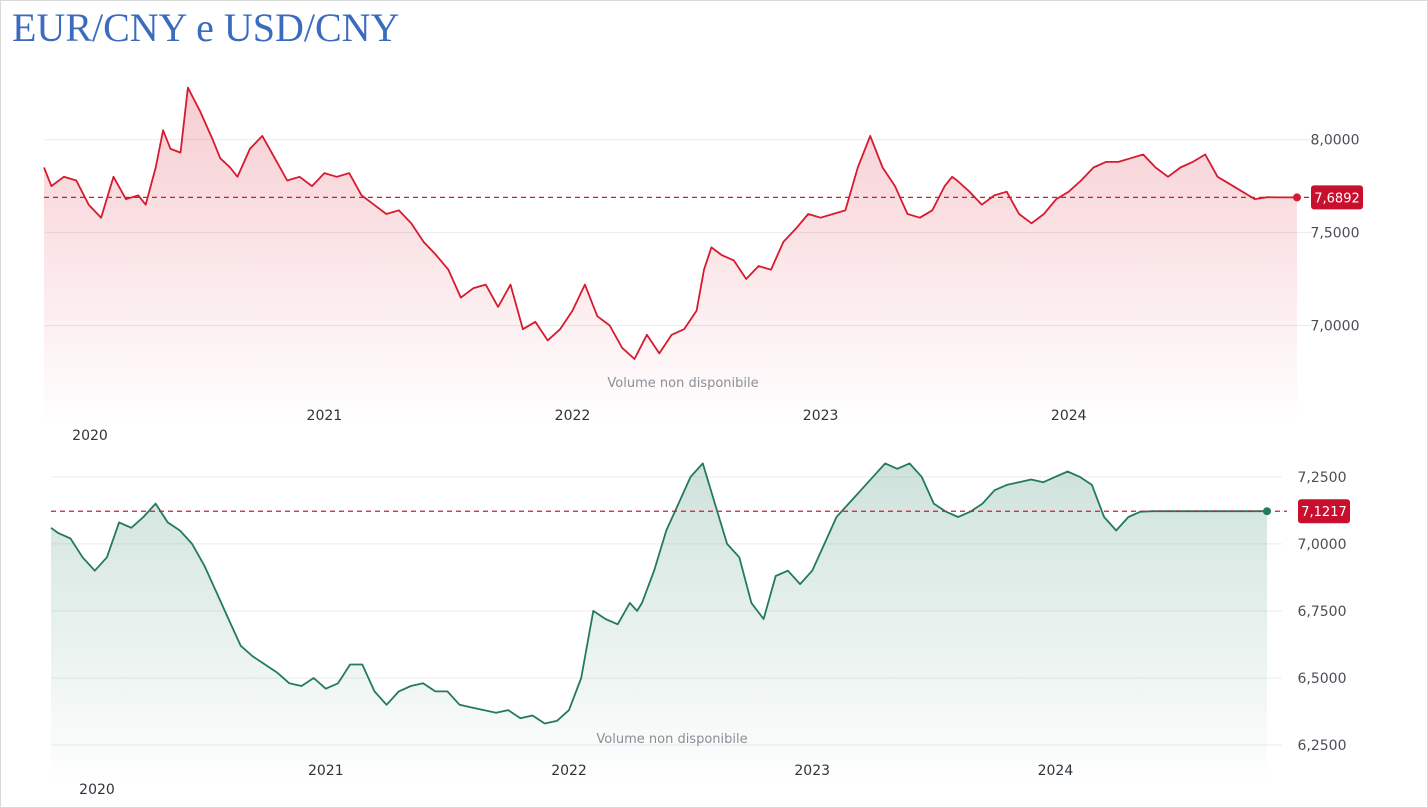  I want to click on current-value-label: 7,6892, so click(1337, 198).